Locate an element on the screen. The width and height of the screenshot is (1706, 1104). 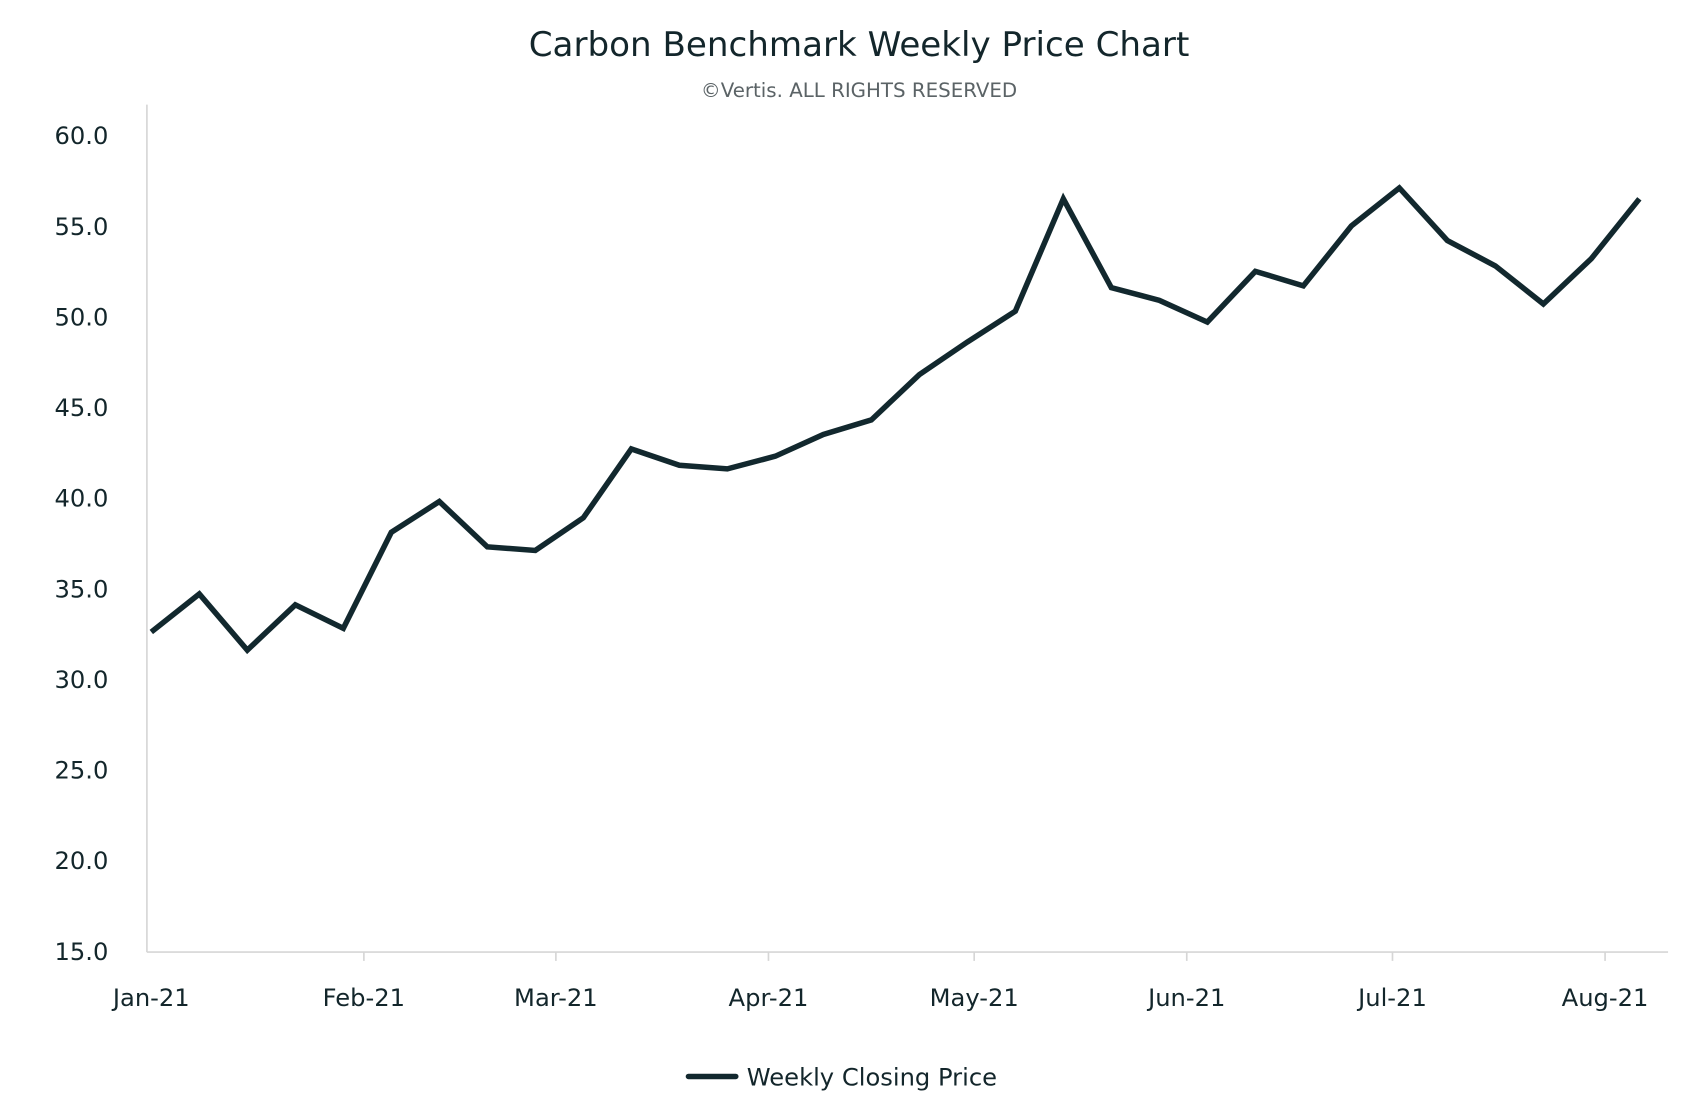
y-tick-label: 15.0 is located at coordinates (81, 952).